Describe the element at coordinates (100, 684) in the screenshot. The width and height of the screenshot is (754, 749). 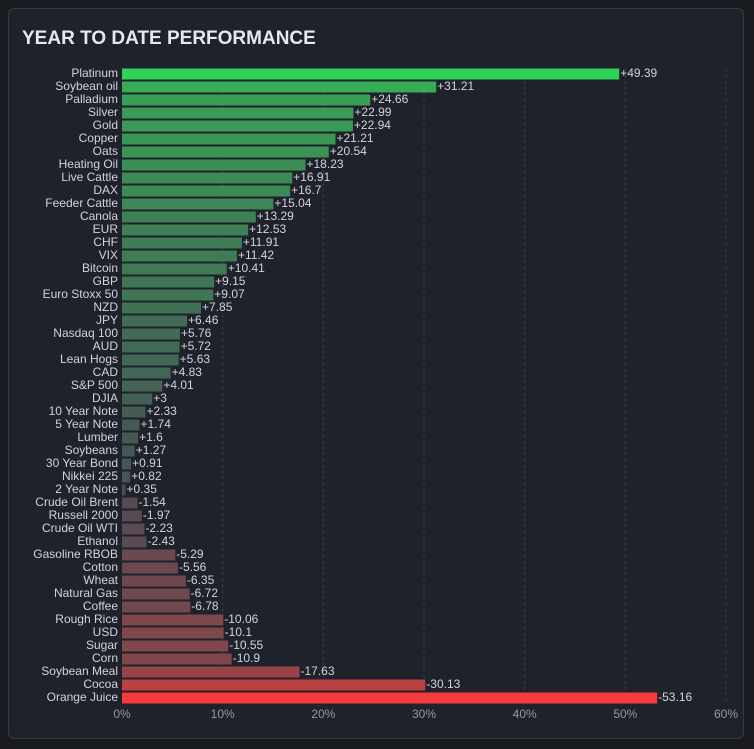
I see `category-label: Cocoa` at that location.